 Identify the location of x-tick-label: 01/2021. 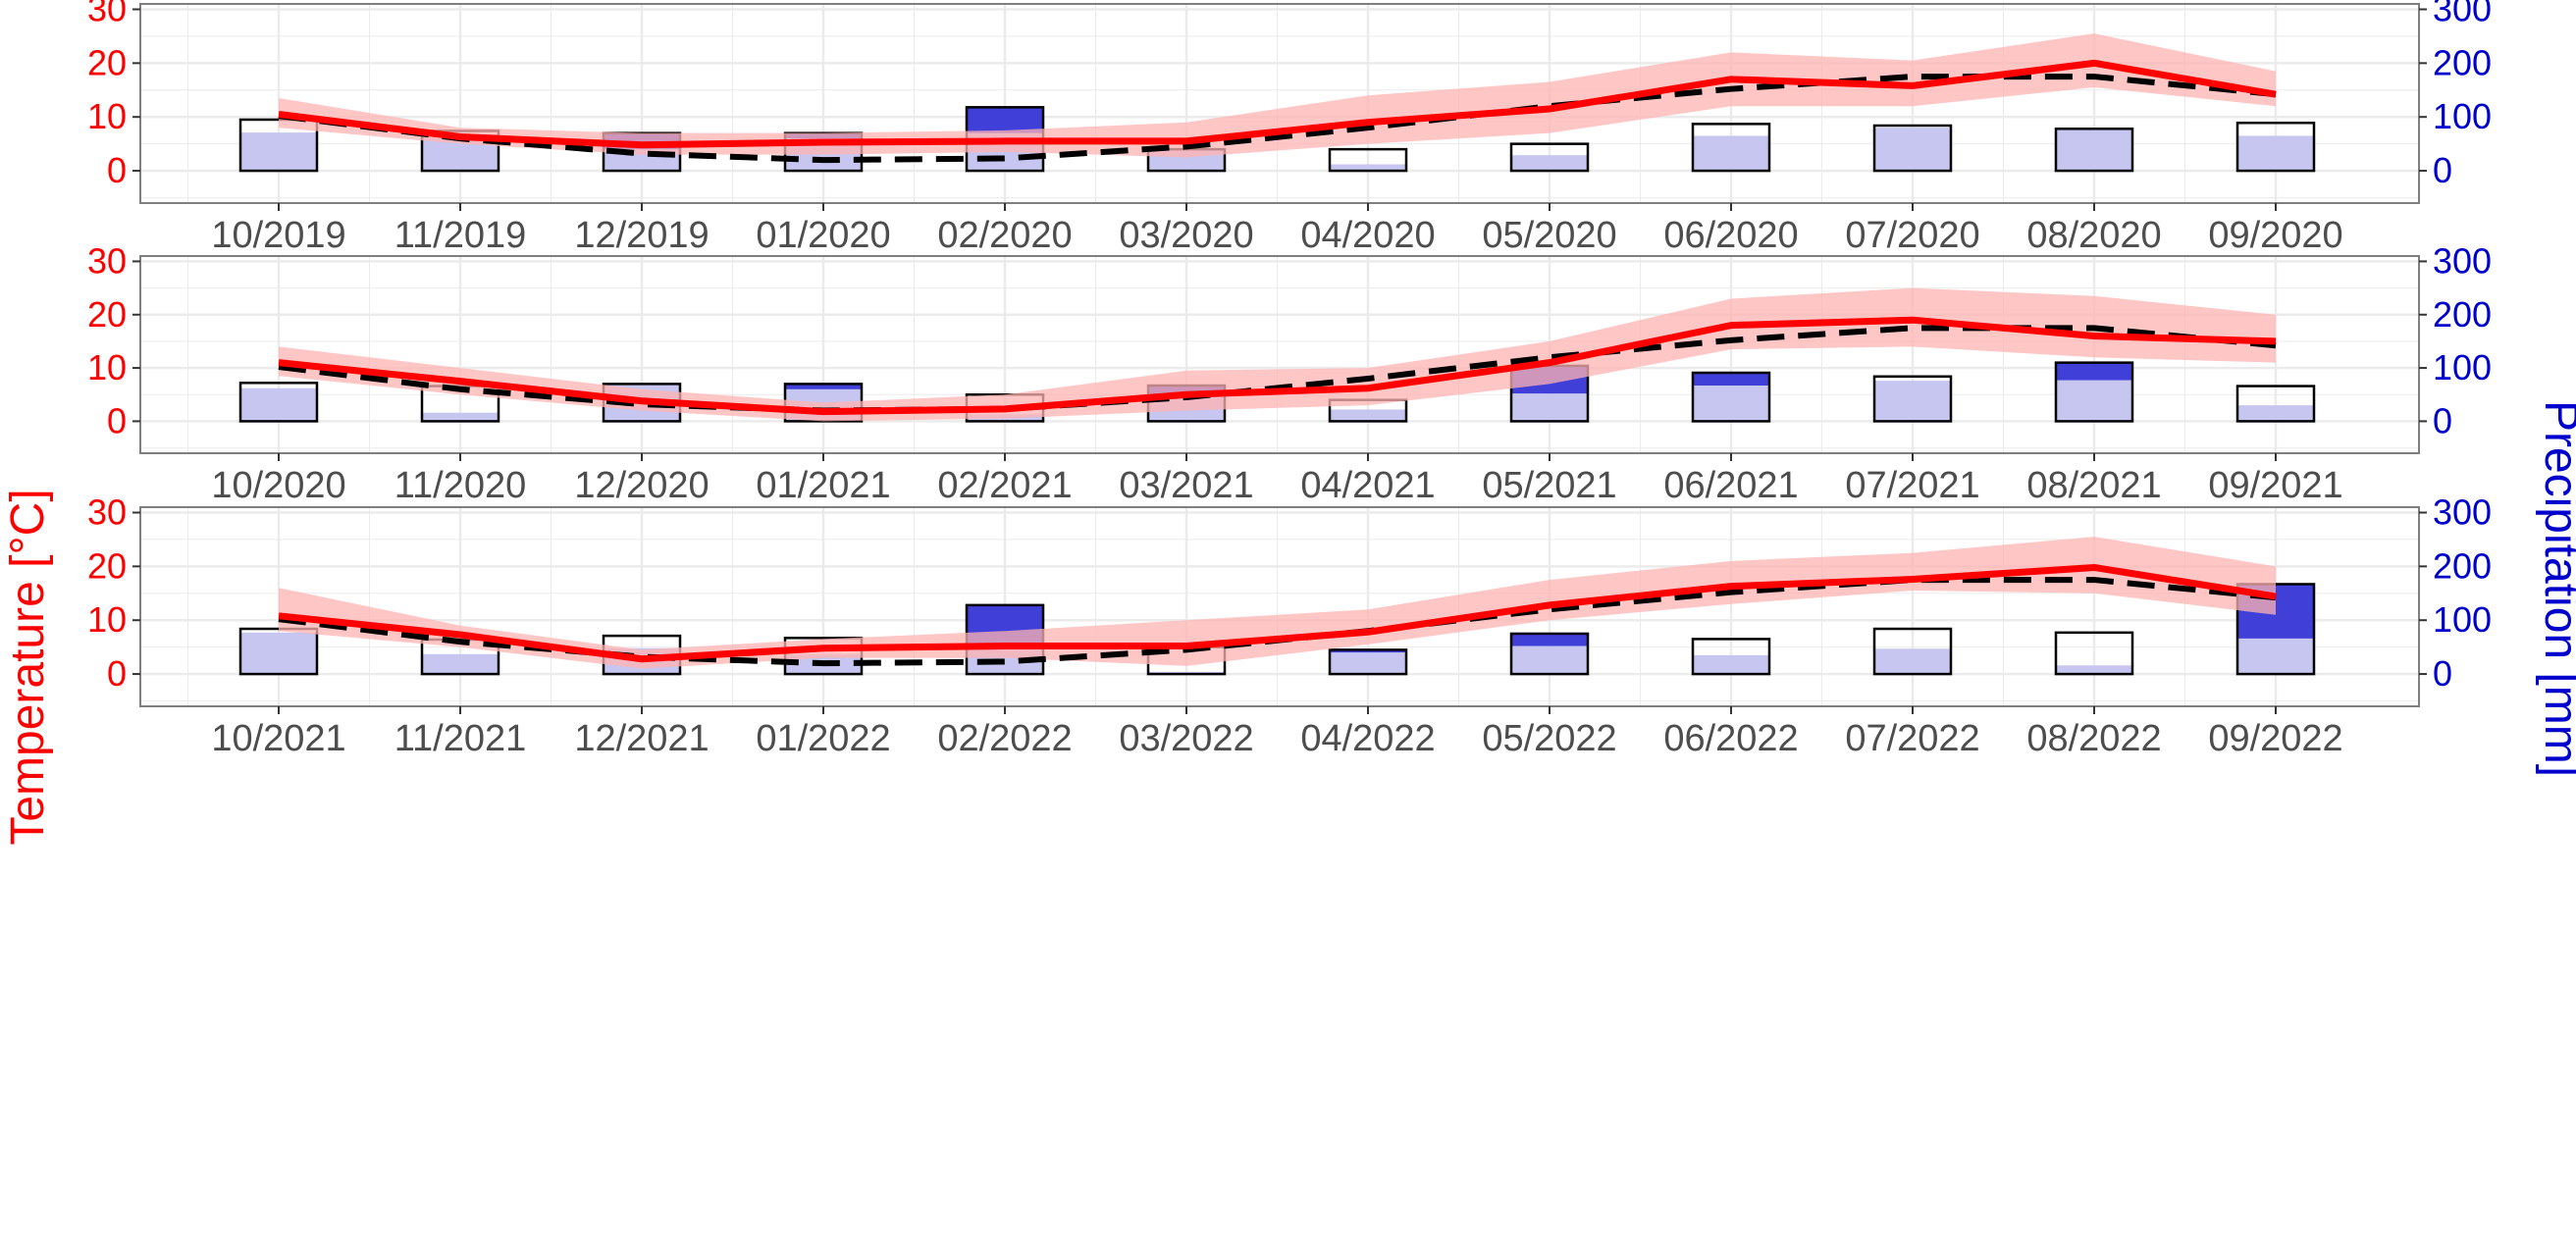
(823, 485).